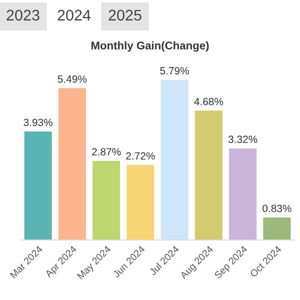 Image resolution: width=300 pixels, height=300 pixels. I want to click on data-label: 2.87%, so click(106, 152).